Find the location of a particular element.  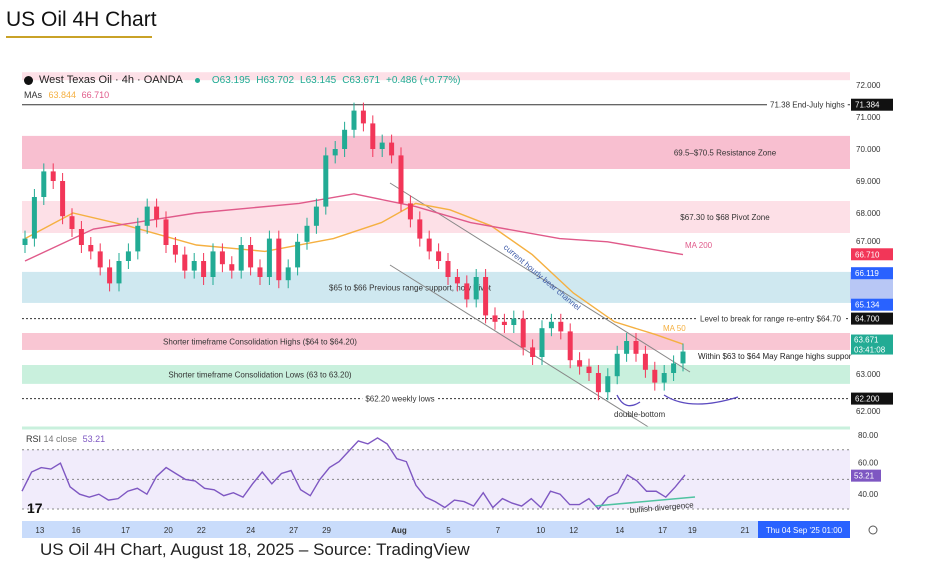

x-tick: 16 is located at coordinates (76, 530).